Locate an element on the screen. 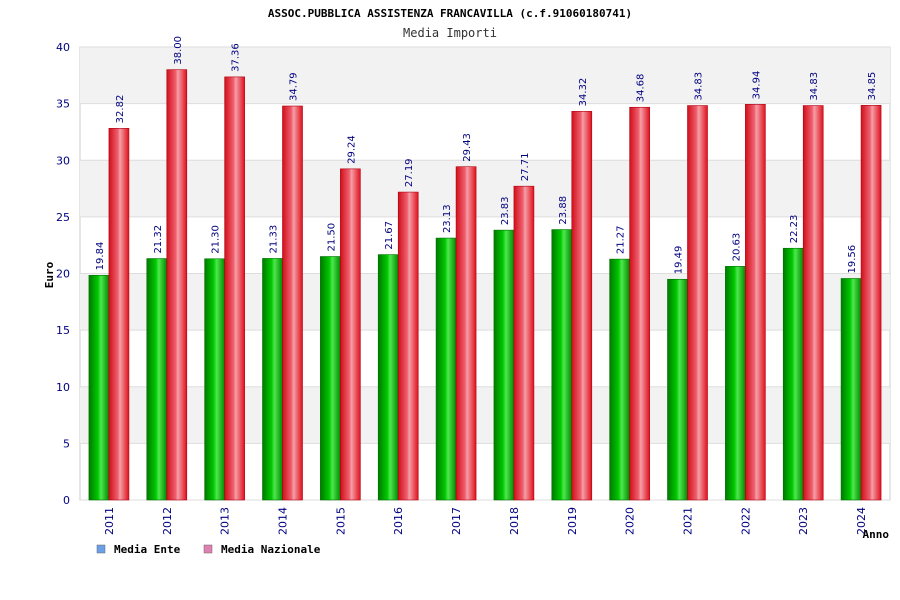 This screenshot has height=600, width=900. x-axis-label: Anno is located at coordinates (876, 534).